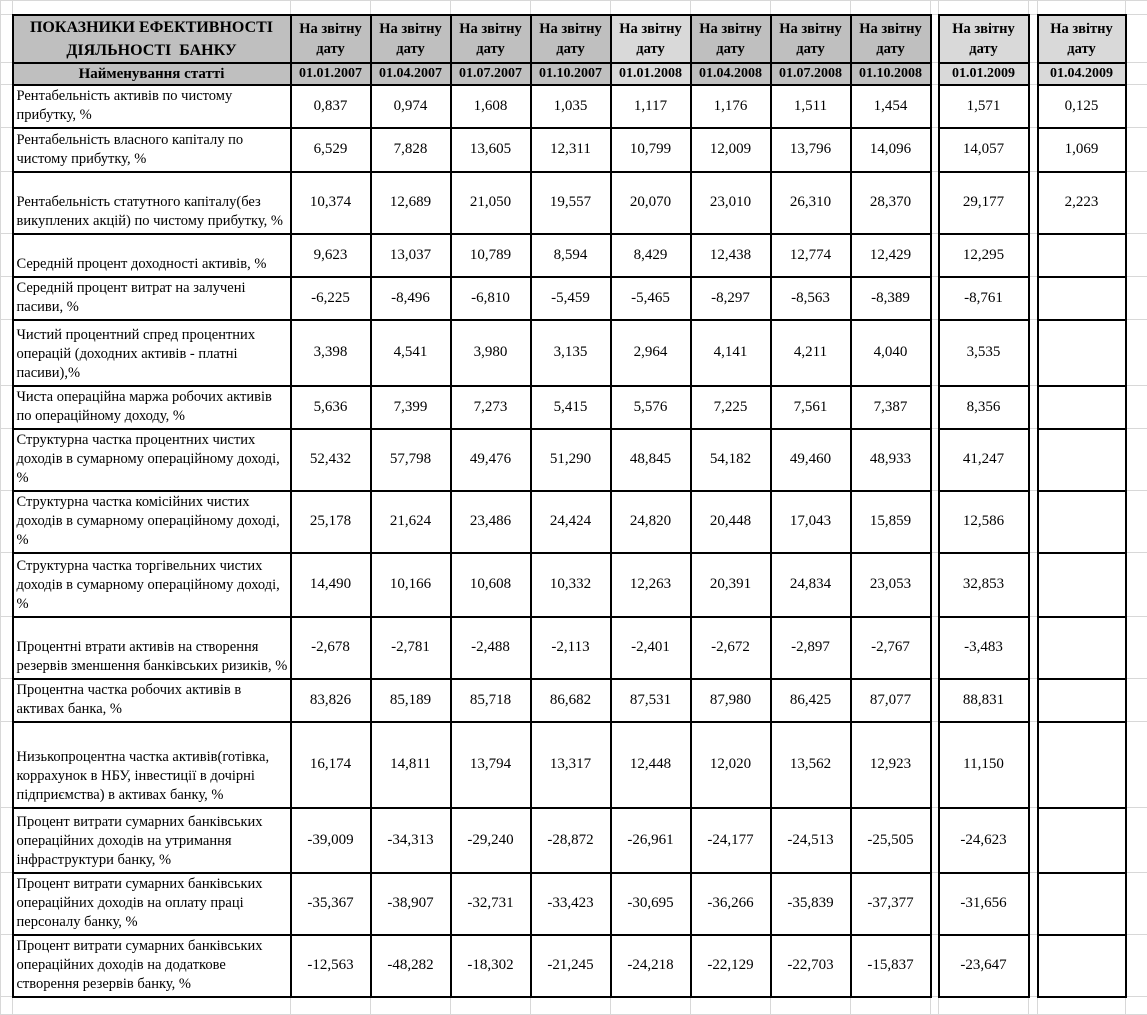  Describe the element at coordinates (571, 522) in the screenshot. I see `value-cell: 24,424` at that location.